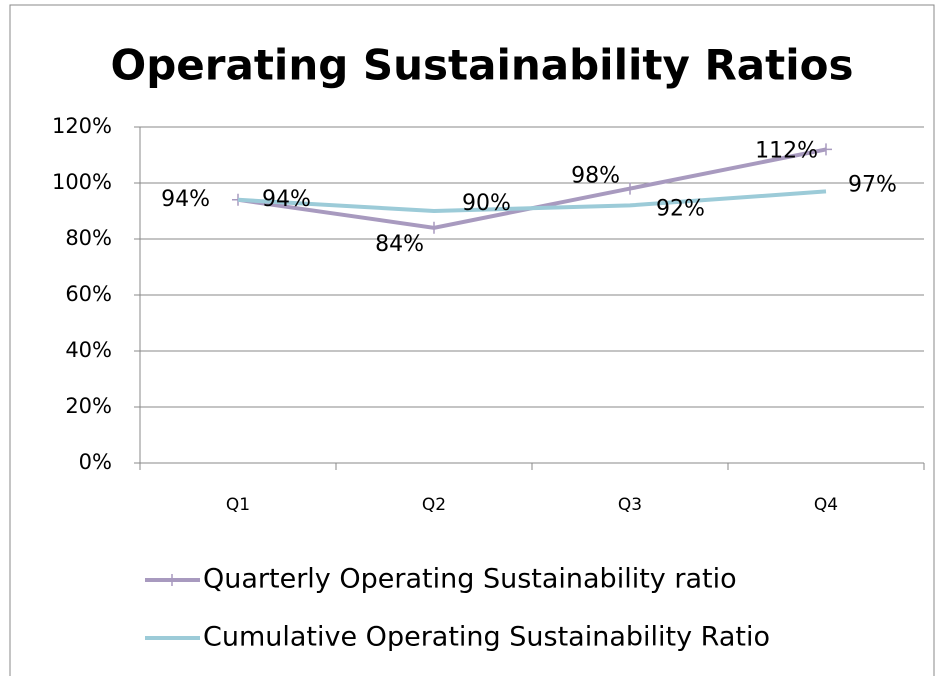  What do you see at coordinates (399, 244) in the screenshot?
I see `data-label: 84%` at bounding box center [399, 244].